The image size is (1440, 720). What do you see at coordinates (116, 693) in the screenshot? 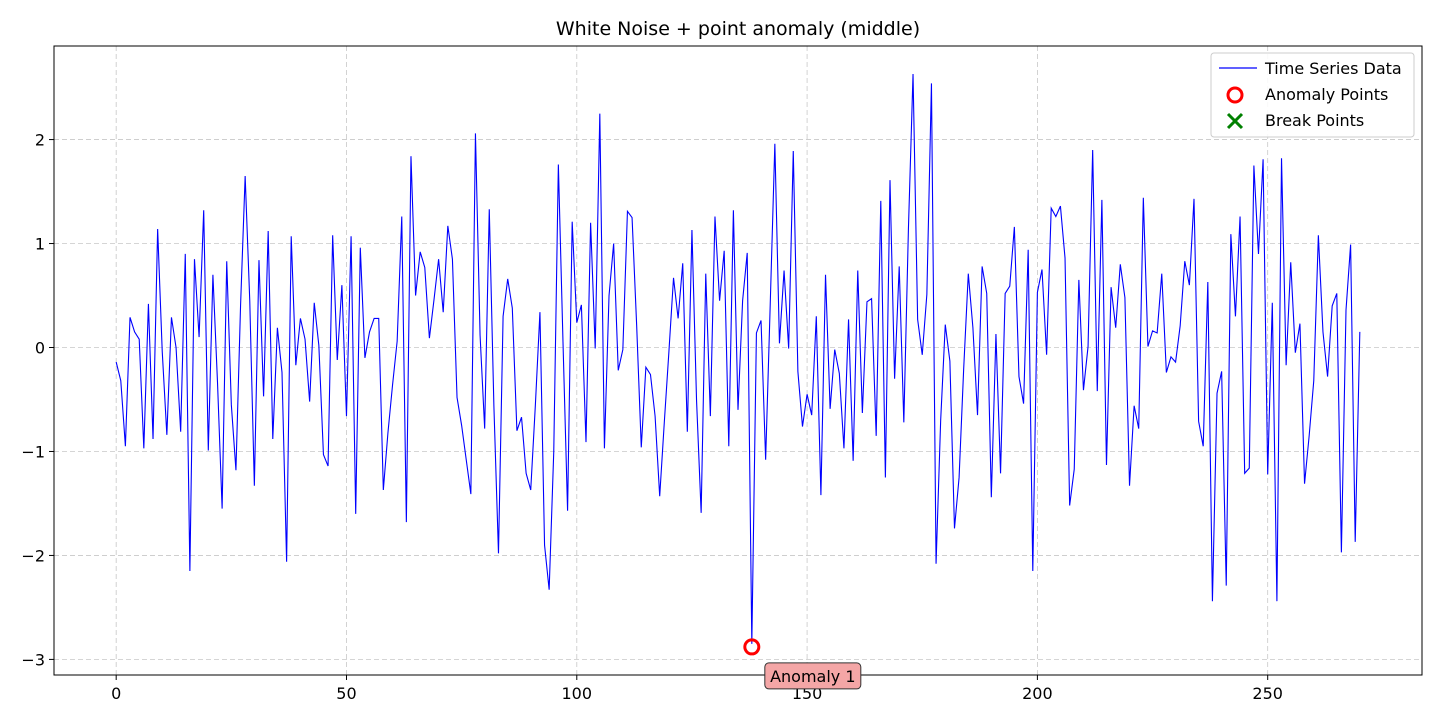
I see `x-tick-label: 0` at bounding box center [116, 693].